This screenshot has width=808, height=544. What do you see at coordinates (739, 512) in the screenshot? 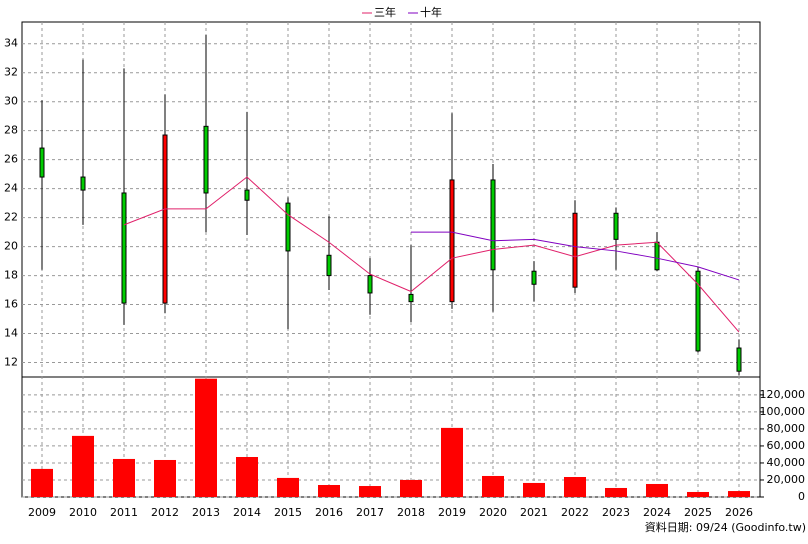
I see `x-tick-label: 2026` at bounding box center [739, 512].